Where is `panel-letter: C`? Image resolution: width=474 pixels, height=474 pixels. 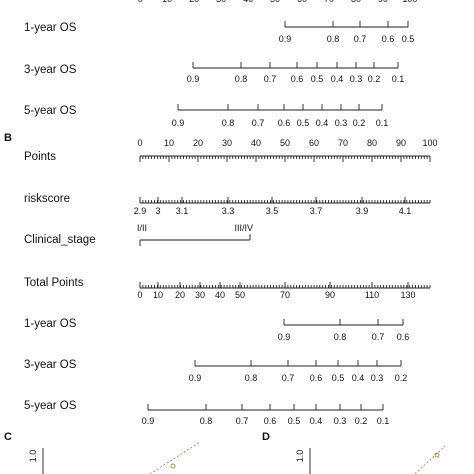 panel-letter: C is located at coordinates (8, 437).